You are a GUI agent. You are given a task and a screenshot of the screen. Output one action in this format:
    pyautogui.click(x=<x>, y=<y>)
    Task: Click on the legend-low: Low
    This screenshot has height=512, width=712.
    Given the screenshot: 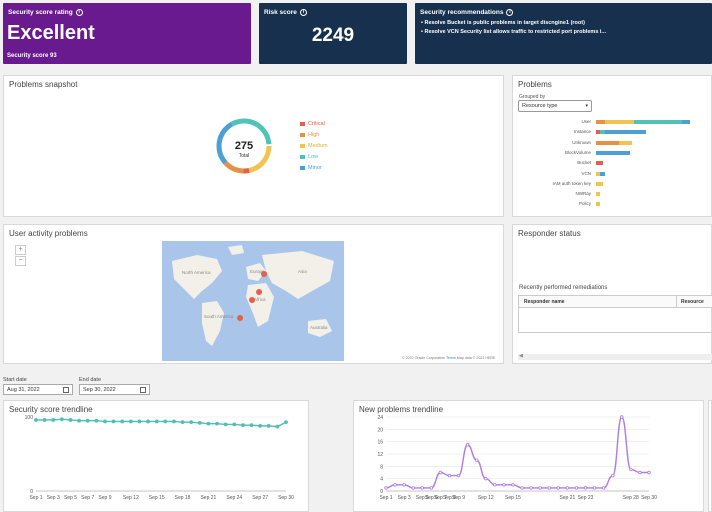 What is the action you would take?
    pyautogui.click(x=309, y=157)
    